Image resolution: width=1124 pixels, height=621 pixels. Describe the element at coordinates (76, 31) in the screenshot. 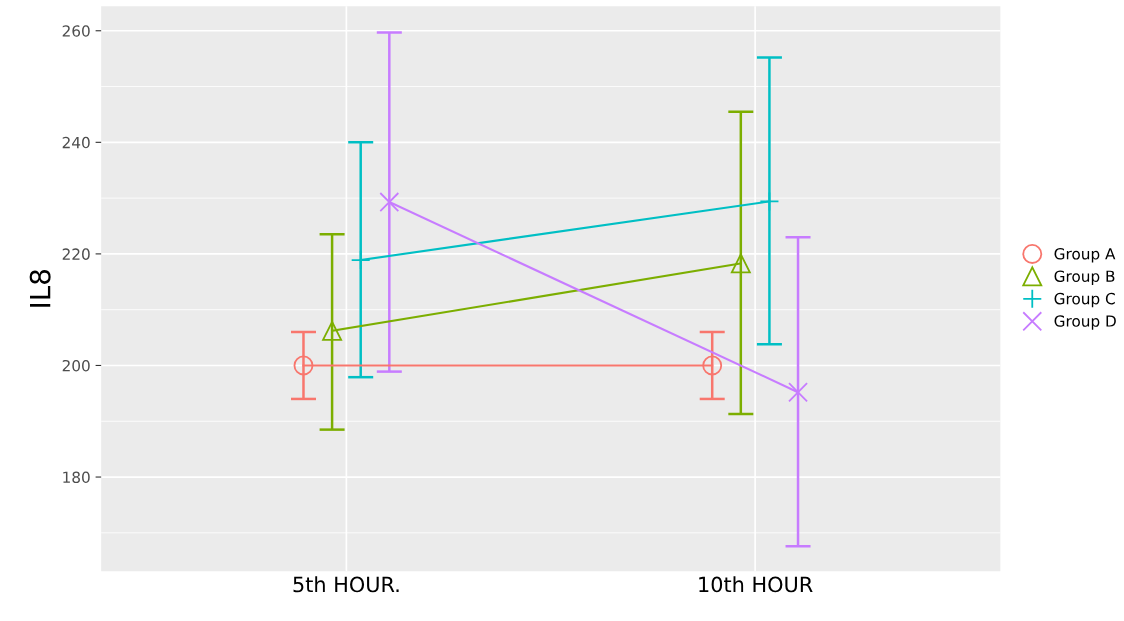

I see `y-tick-label: 260` at that location.